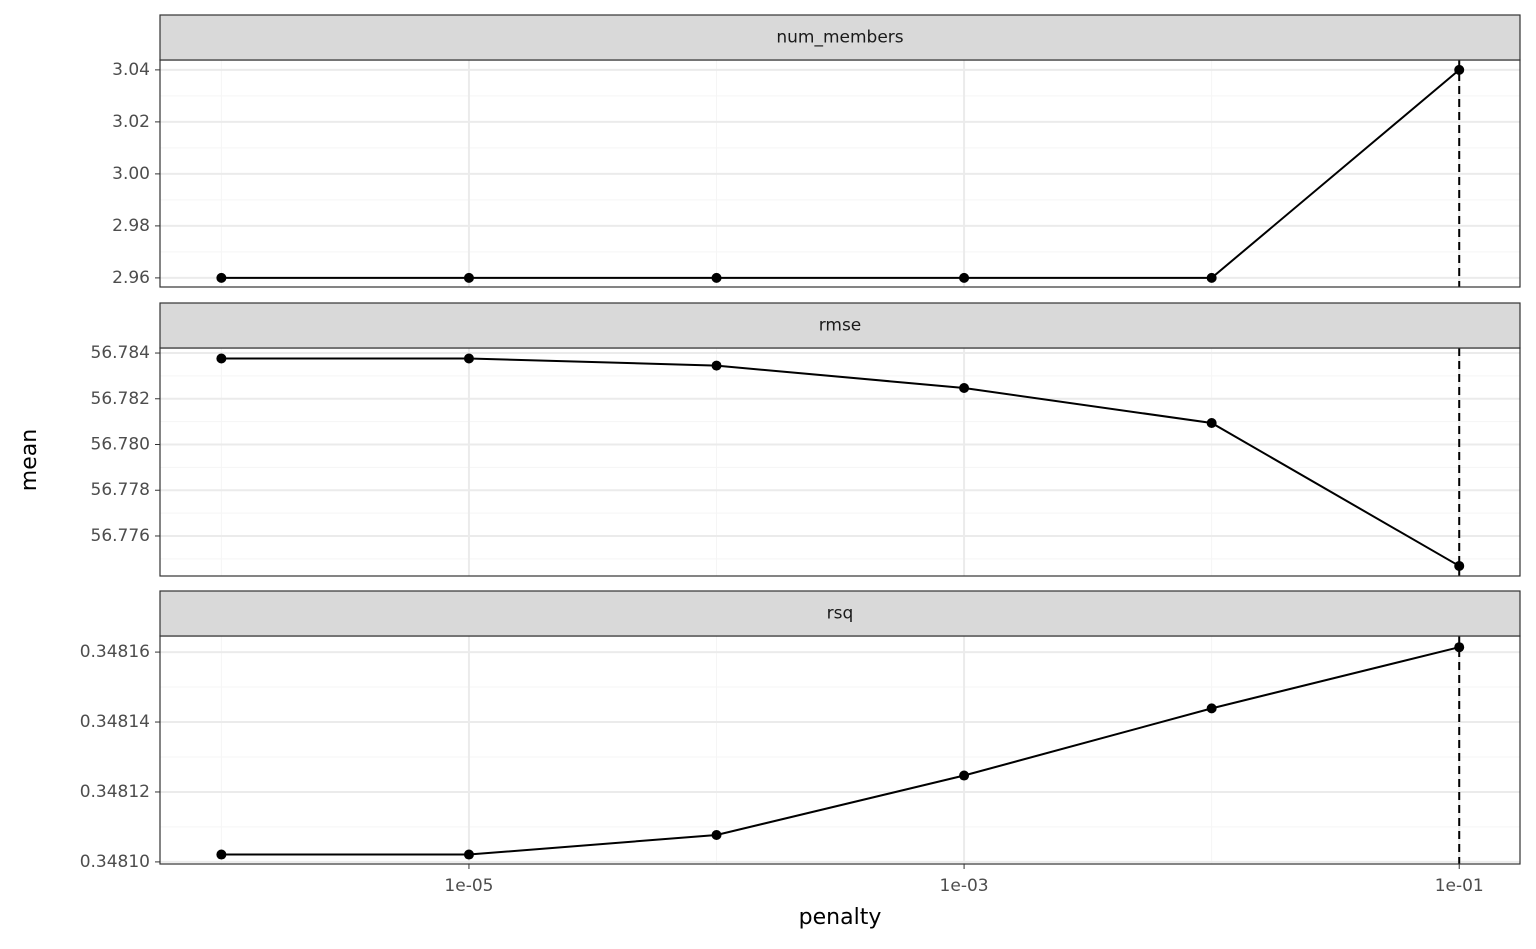 The height and width of the screenshot is (949, 1536). Describe the element at coordinates (131, 122) in the screenshot. I see `y-tick-label: 3.02` at that location.